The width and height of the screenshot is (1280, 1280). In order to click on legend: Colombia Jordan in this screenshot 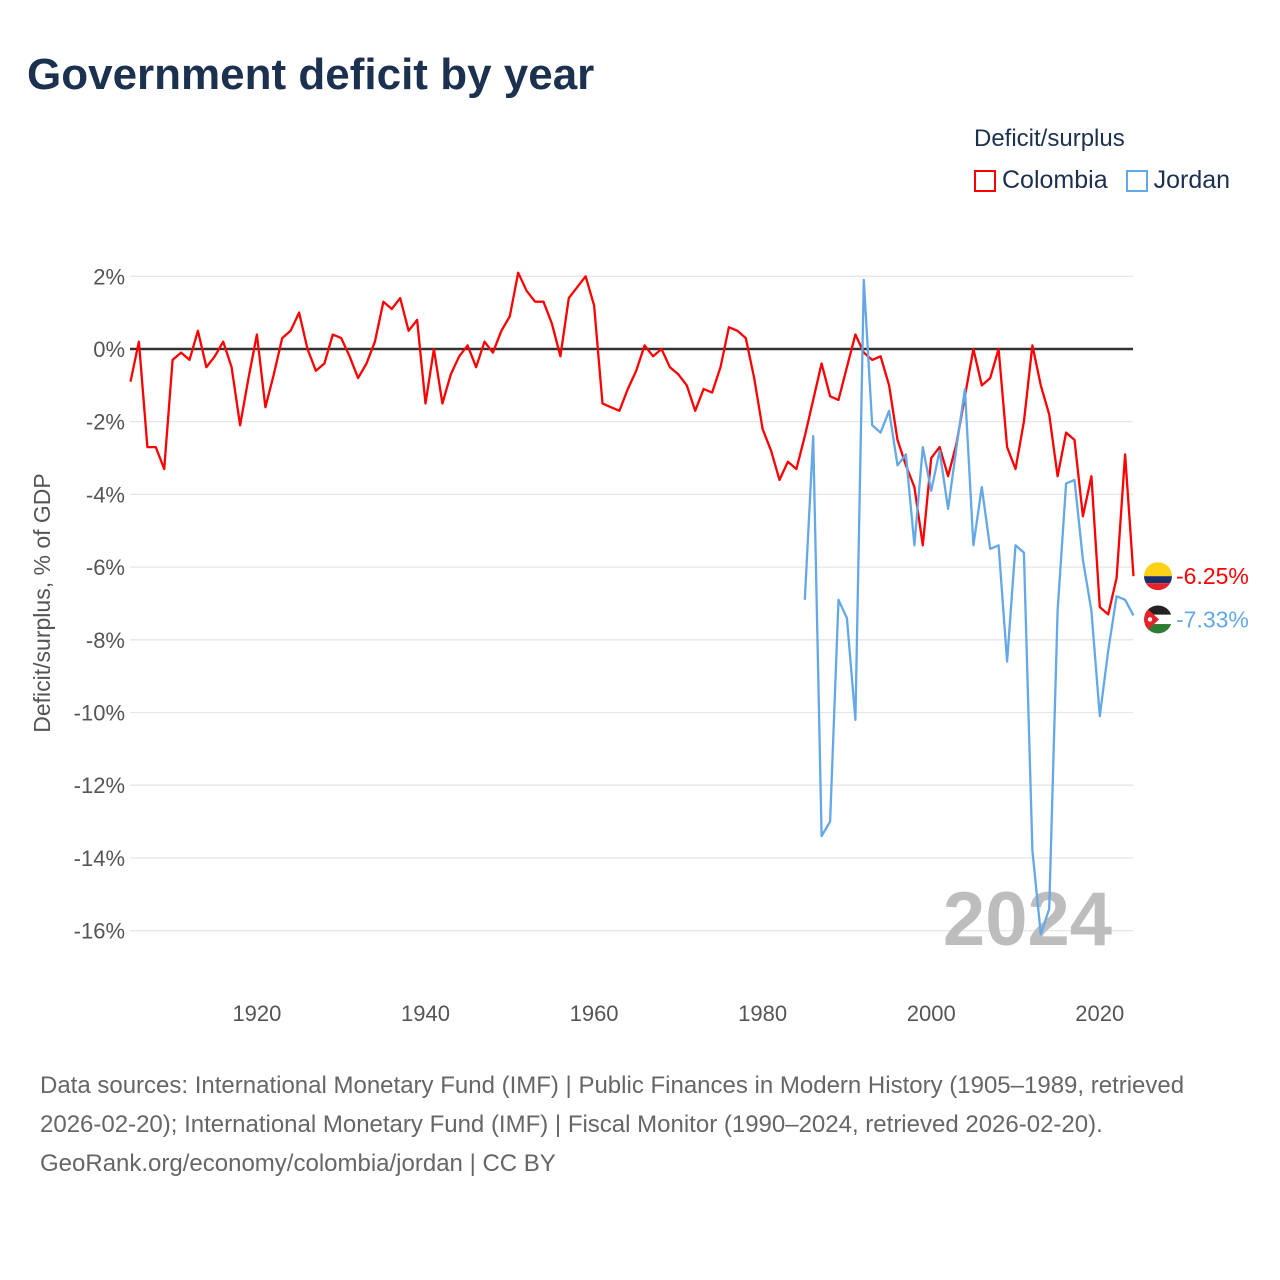, I will do `click(1102, 180)`.